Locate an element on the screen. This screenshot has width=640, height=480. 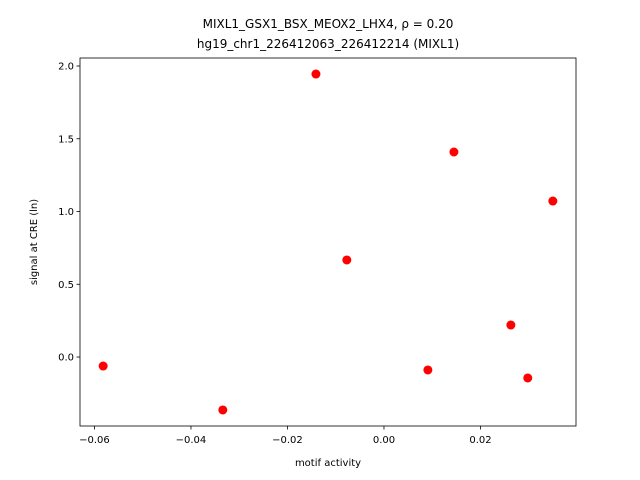
y-tick-label: 2.0 is located at coordinates (66, 67).